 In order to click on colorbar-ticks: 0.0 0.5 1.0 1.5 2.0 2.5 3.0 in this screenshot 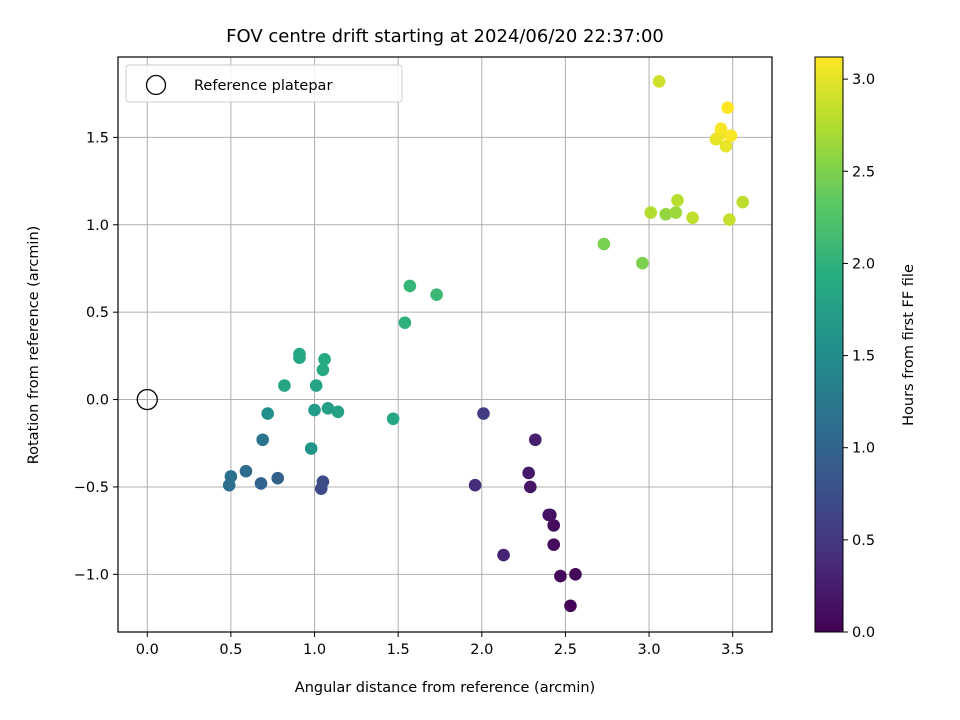, I will do `click(859, 356)`.